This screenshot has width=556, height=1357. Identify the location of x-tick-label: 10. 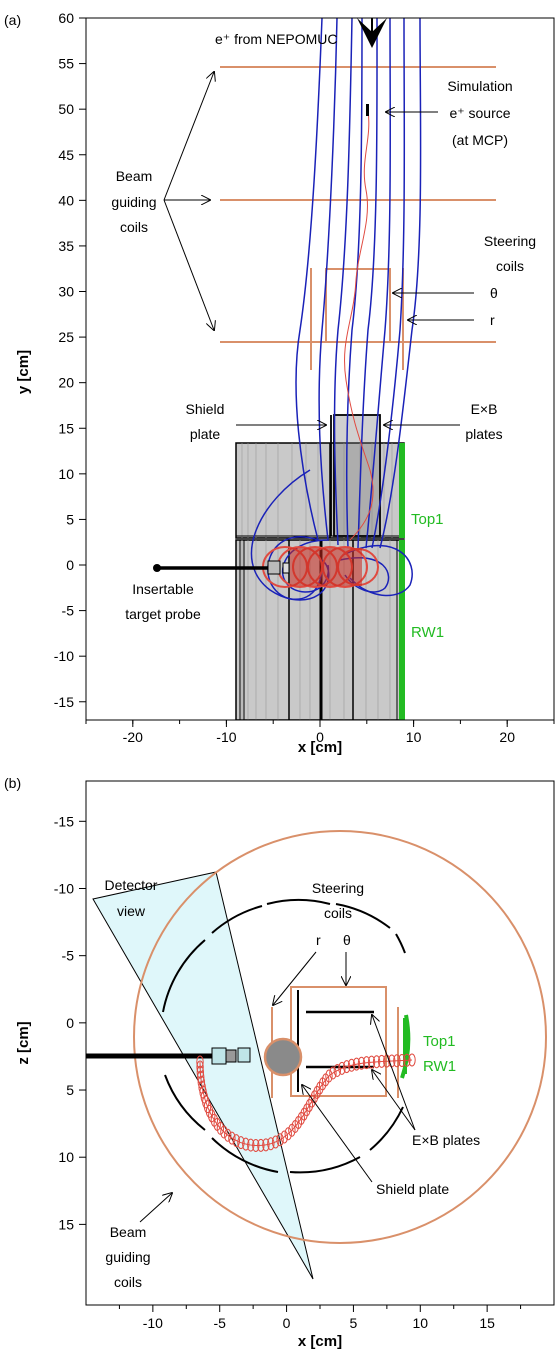
(420, 1323).